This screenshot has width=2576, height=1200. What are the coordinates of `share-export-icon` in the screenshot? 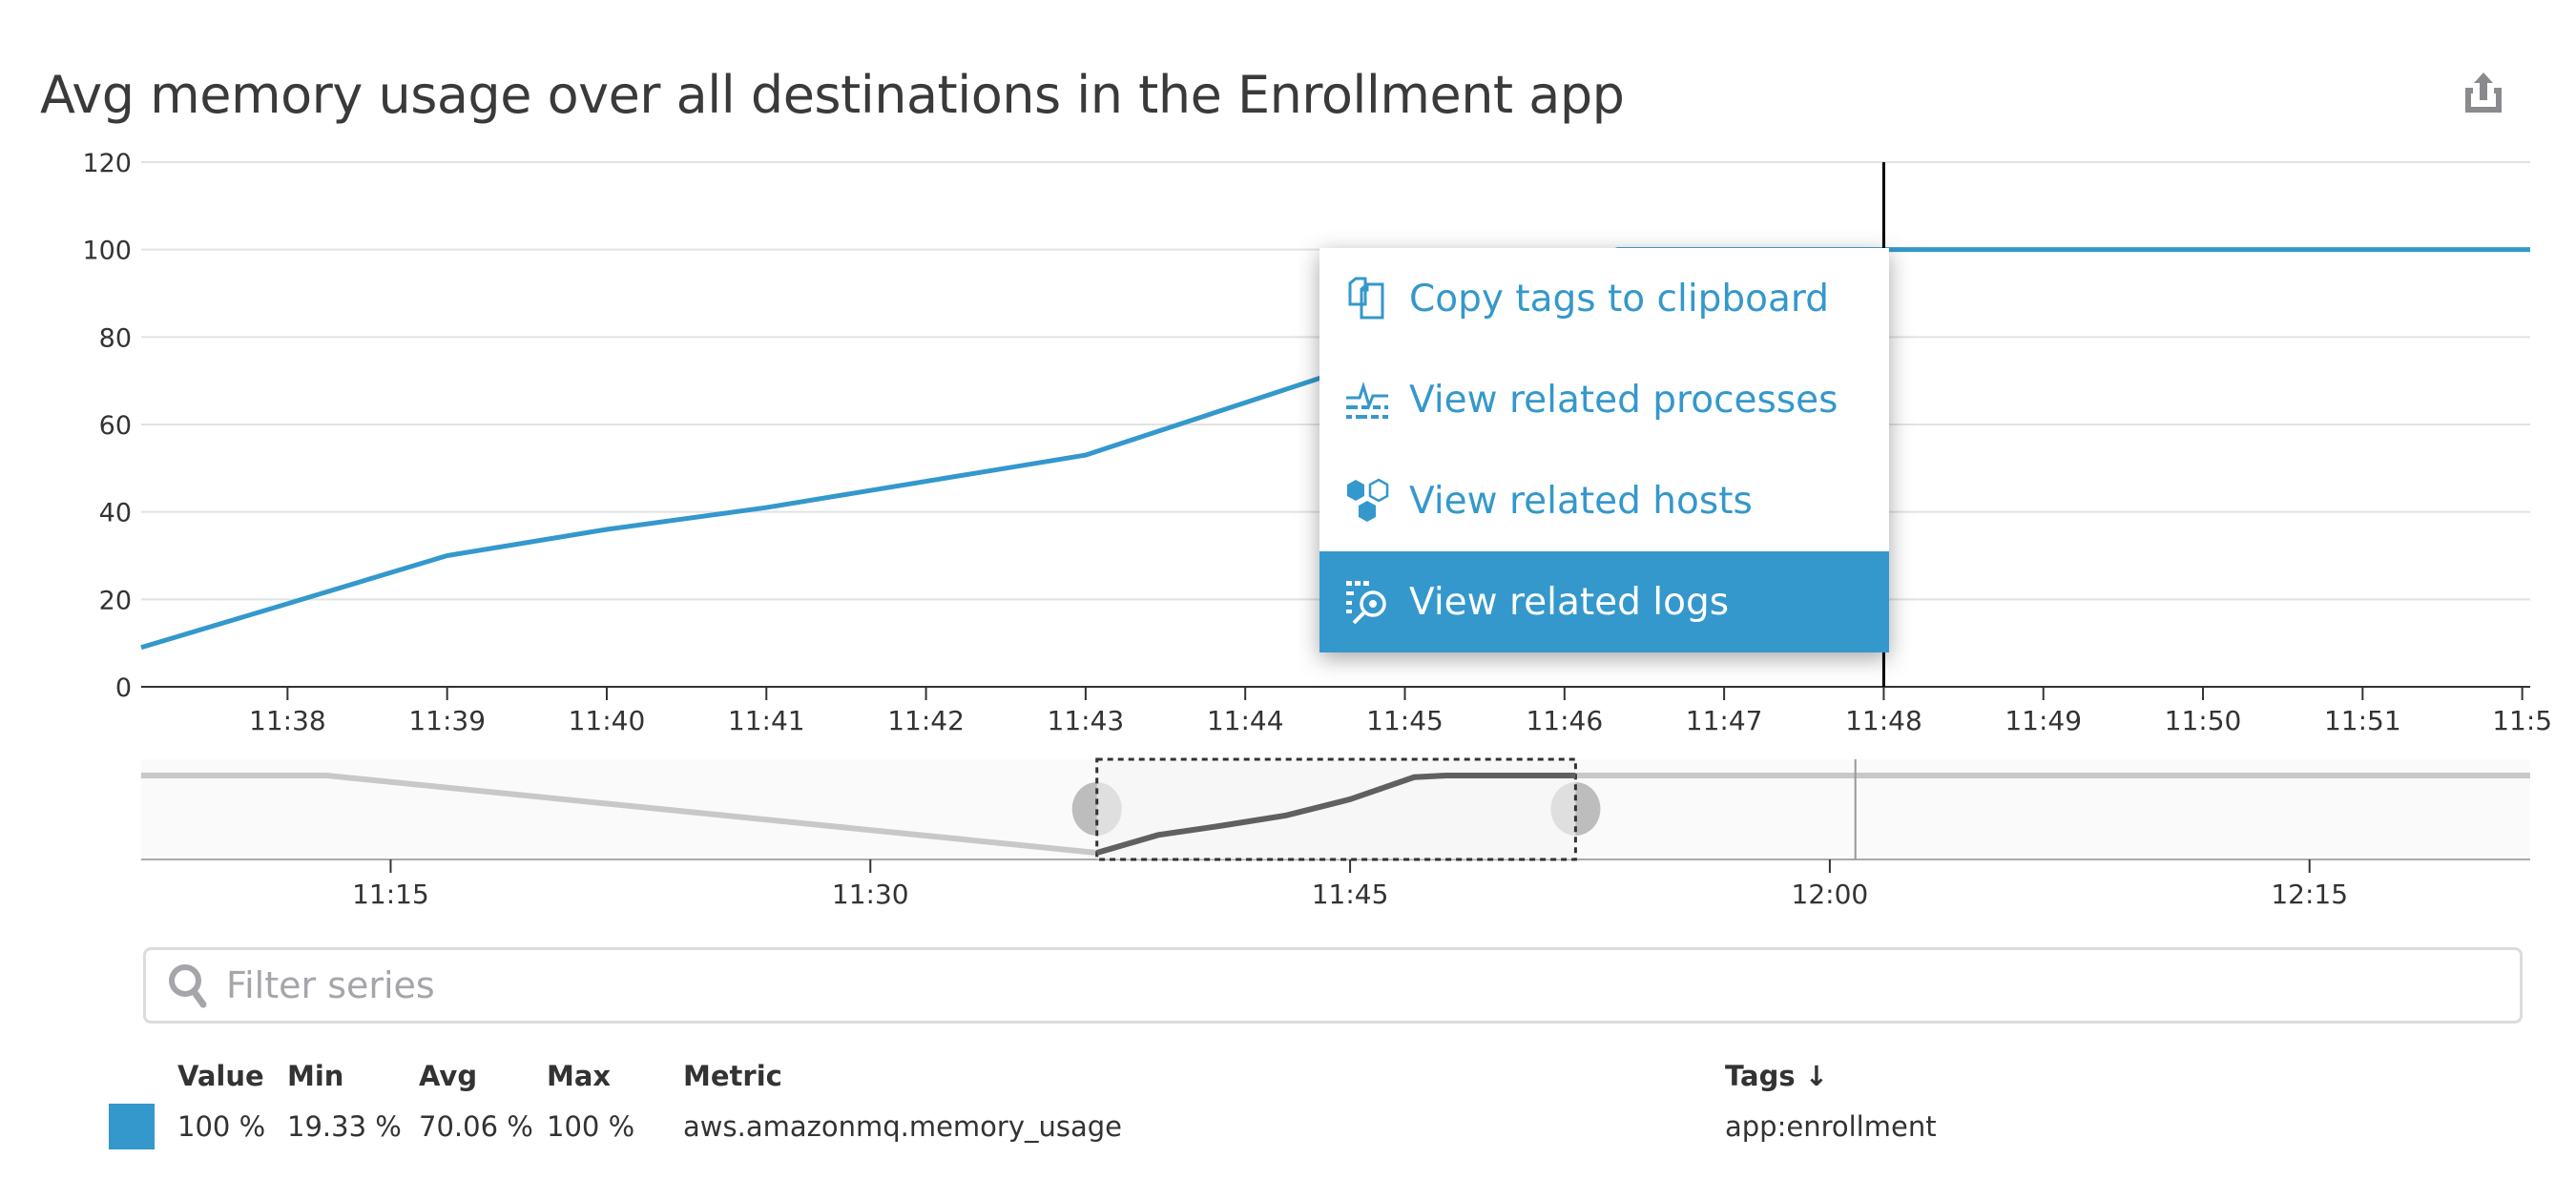 It's located at (2483, 92).